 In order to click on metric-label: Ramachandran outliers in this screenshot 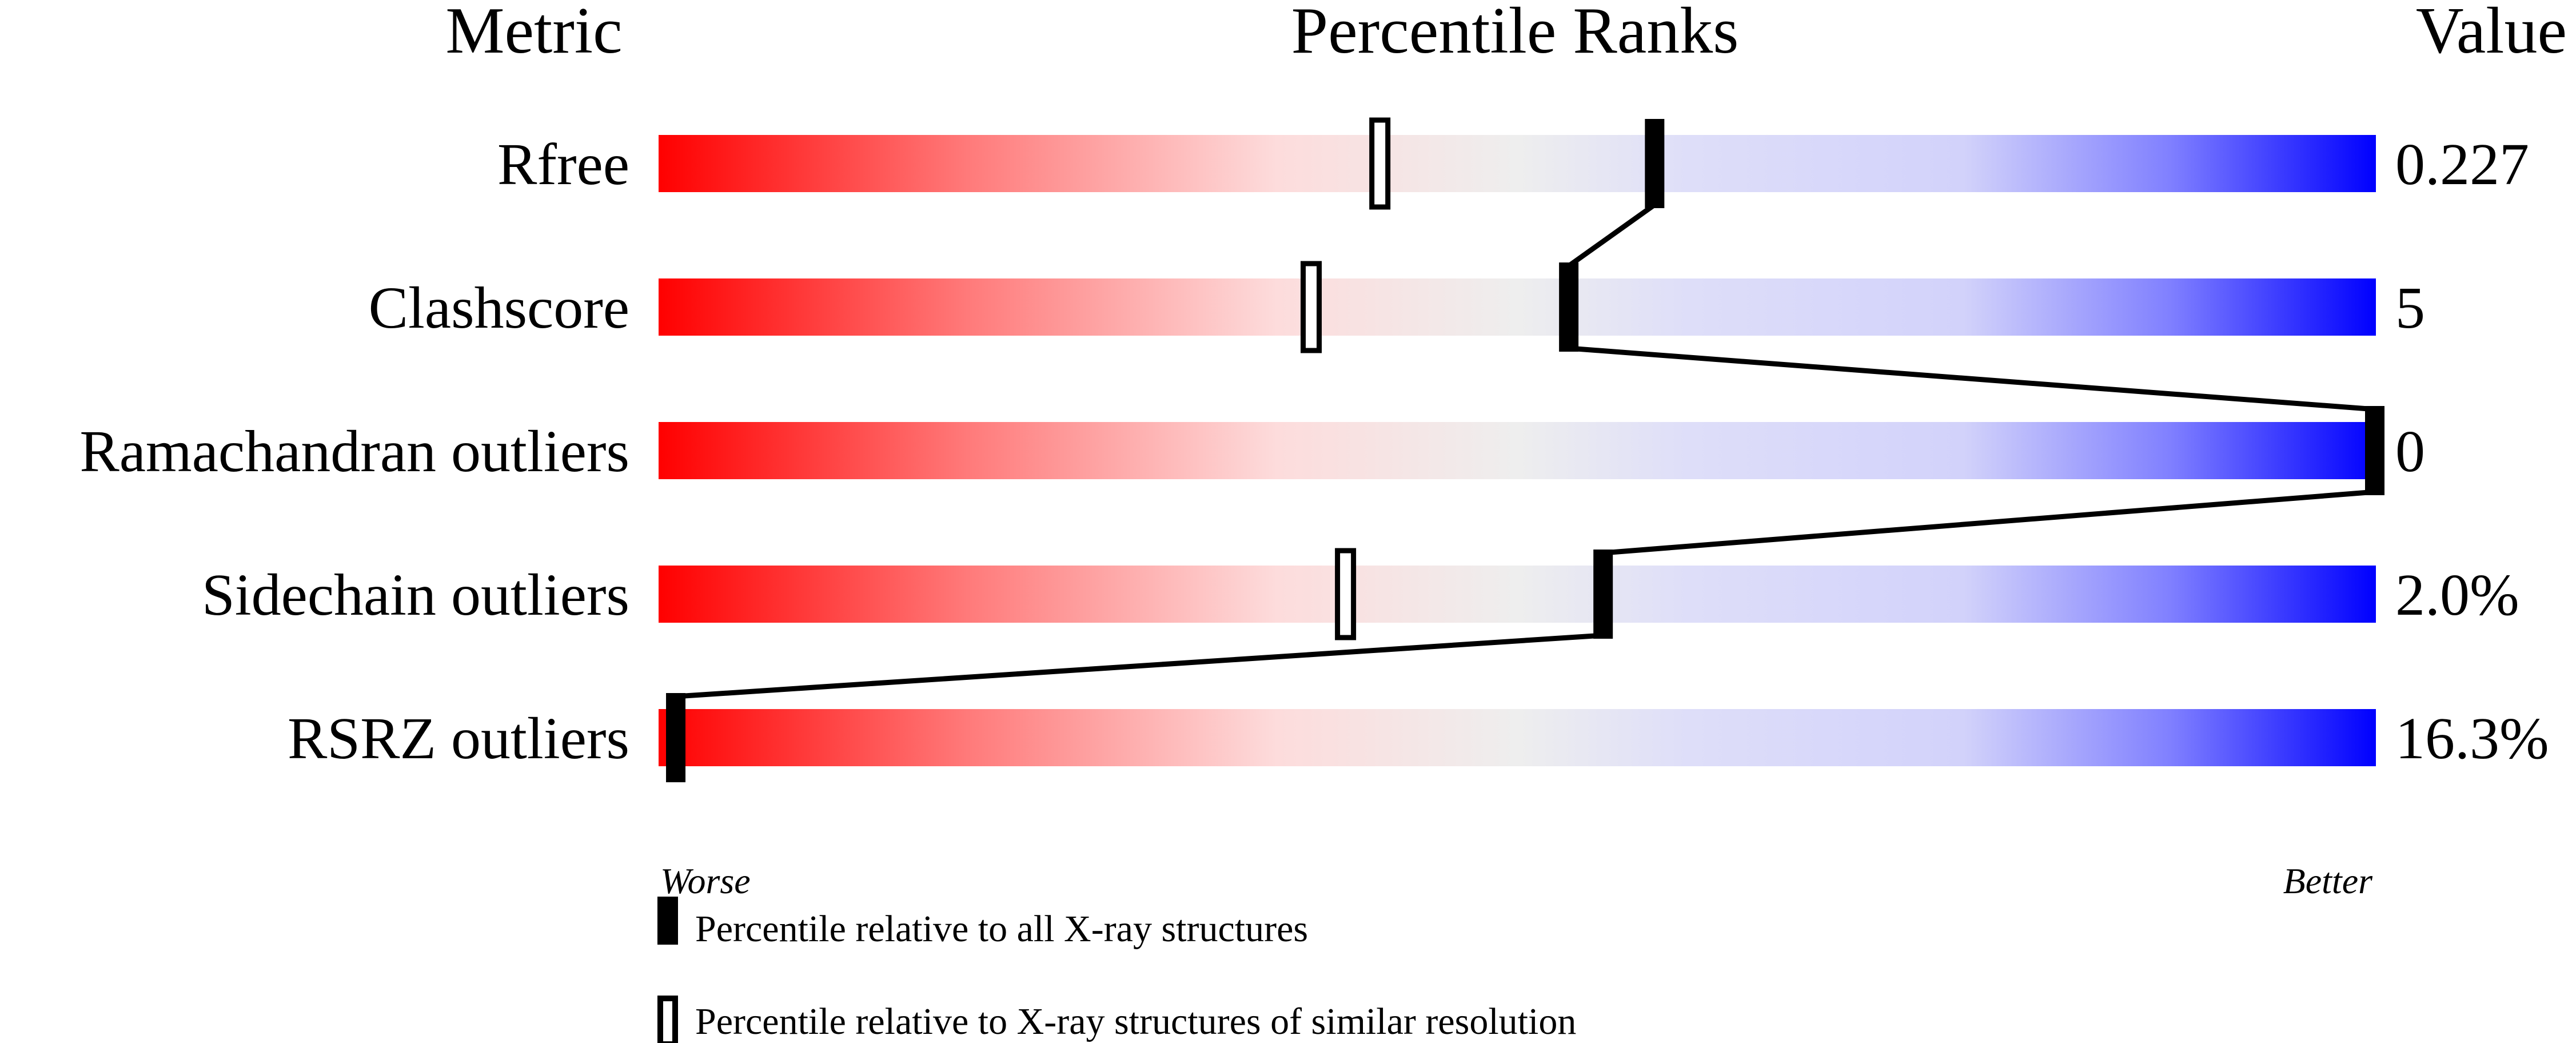, I will do `click(354, 452)`.